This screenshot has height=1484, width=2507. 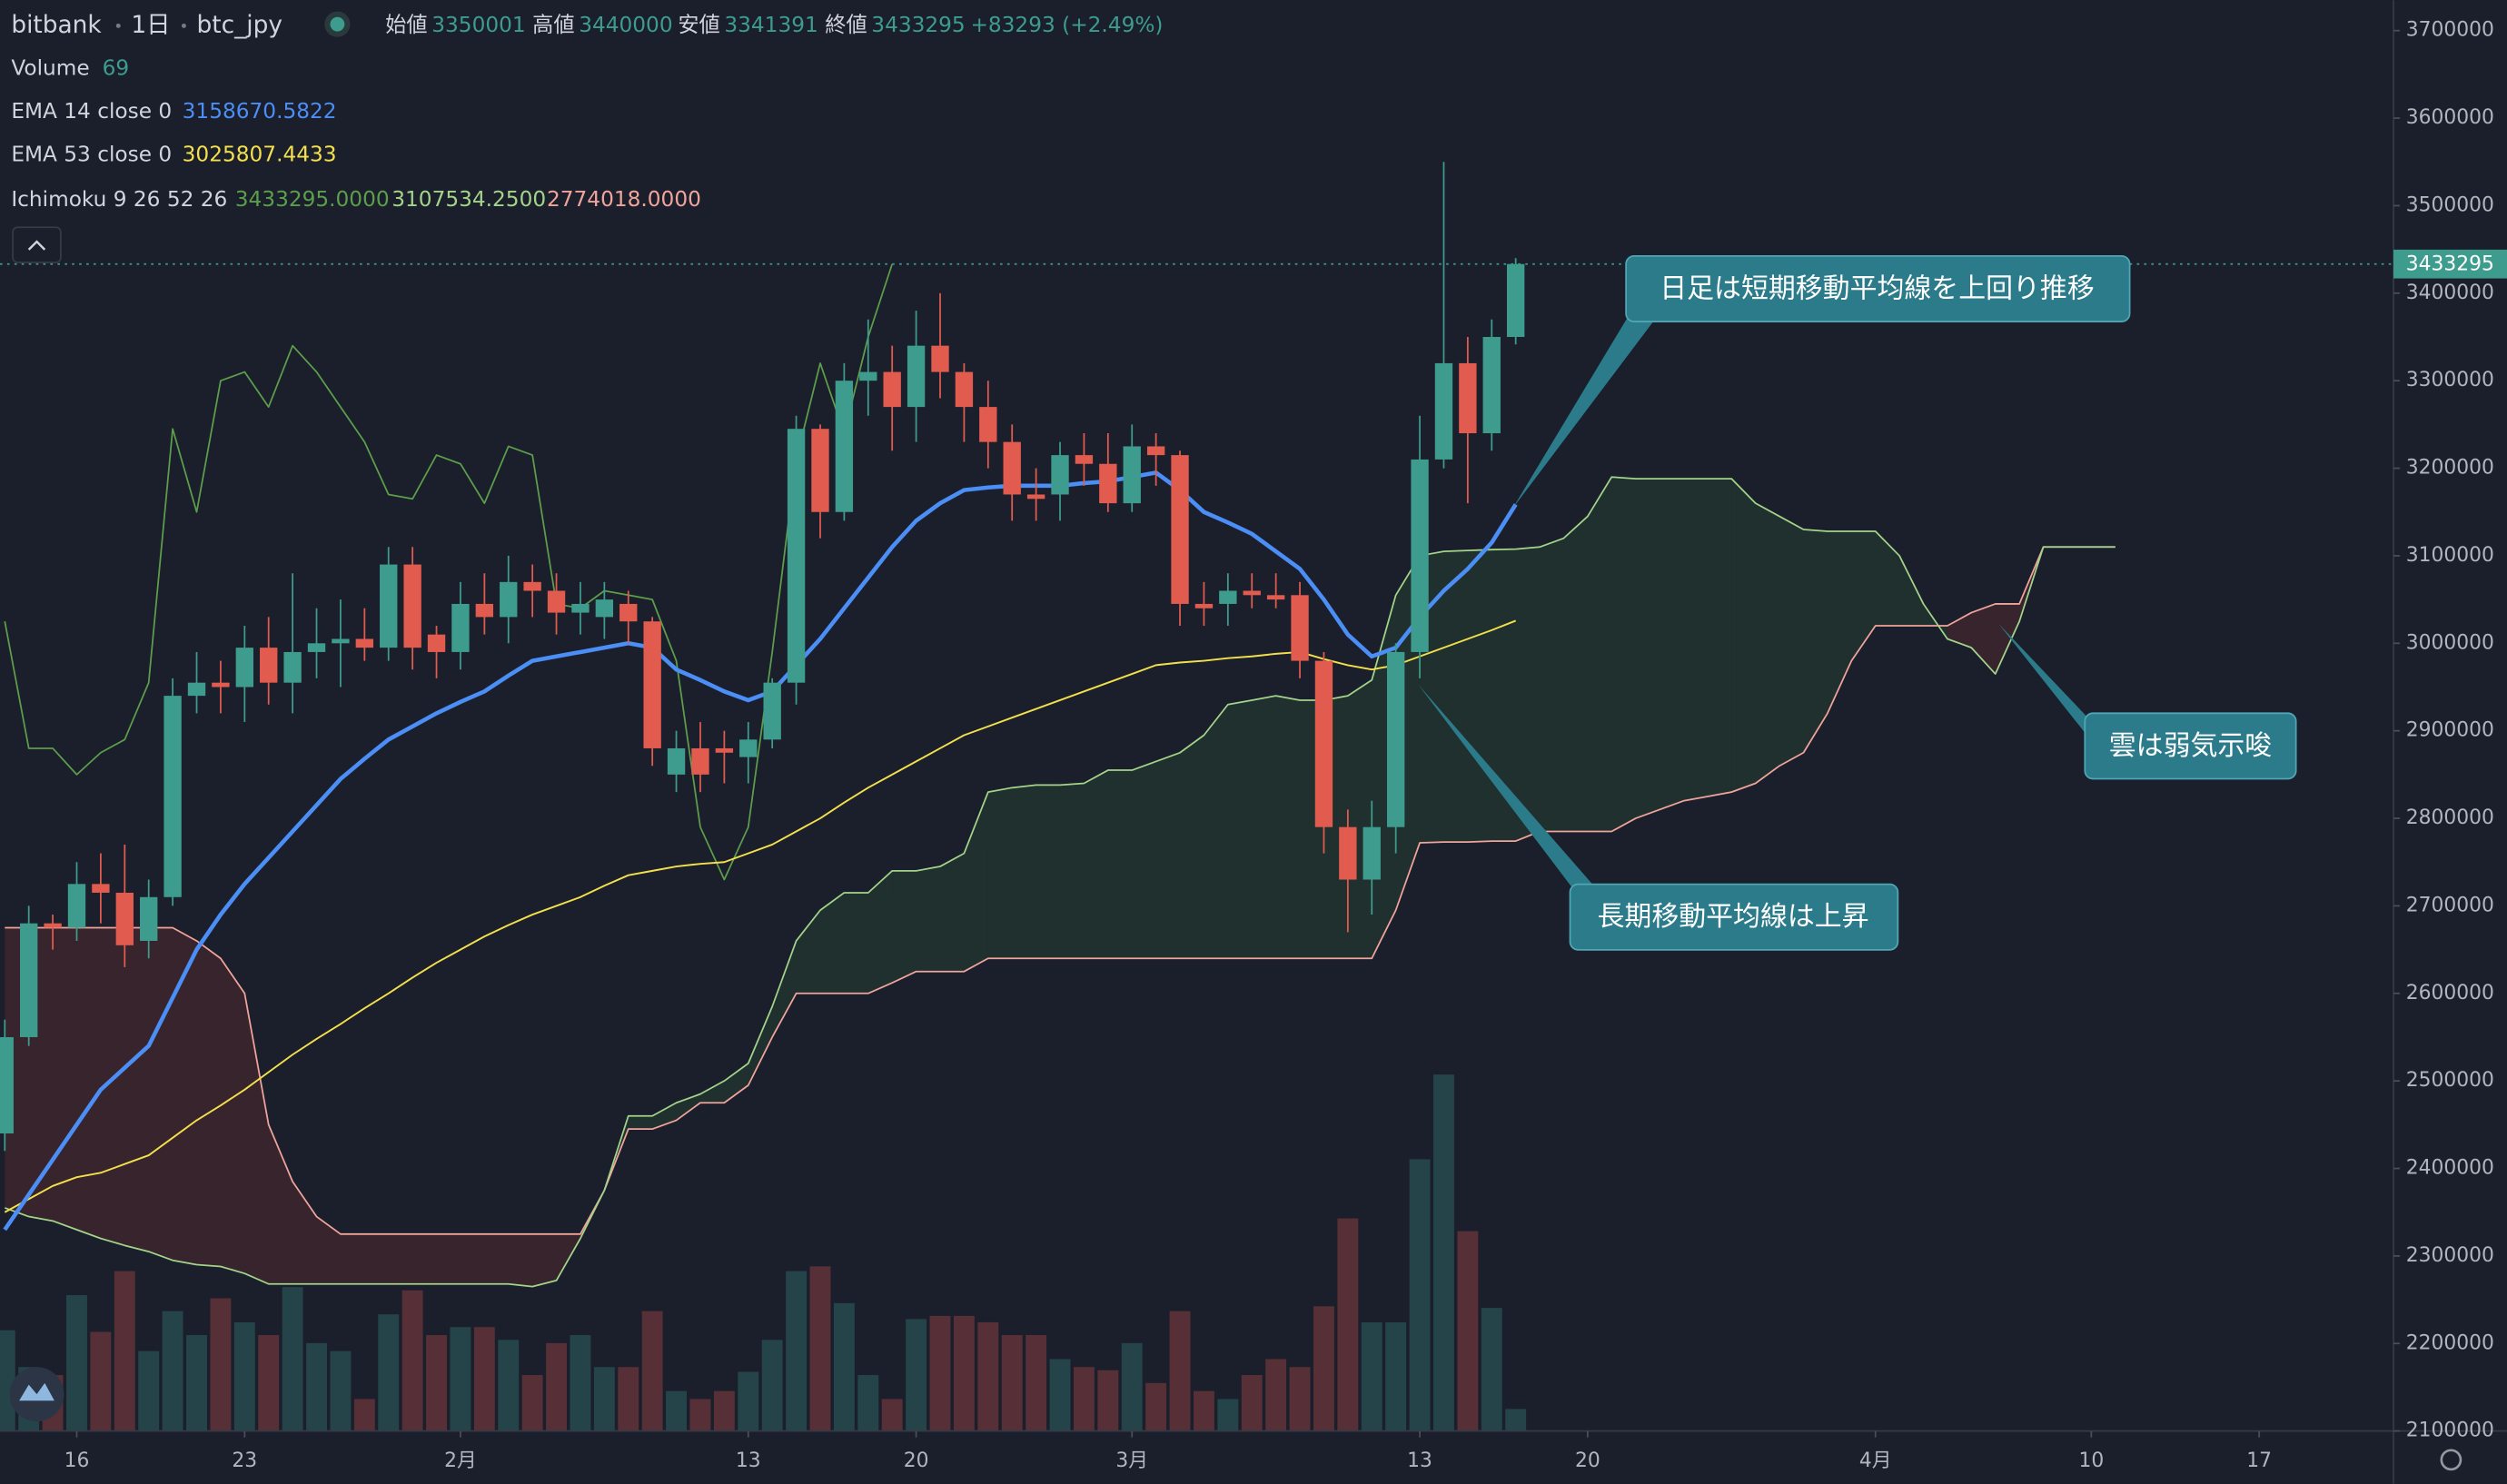 What do you see at coordinates (1734, 917) in the screenshot?
I see `callout-text: 長期移動平均線は上昇` at bounding box center [1734, 917].